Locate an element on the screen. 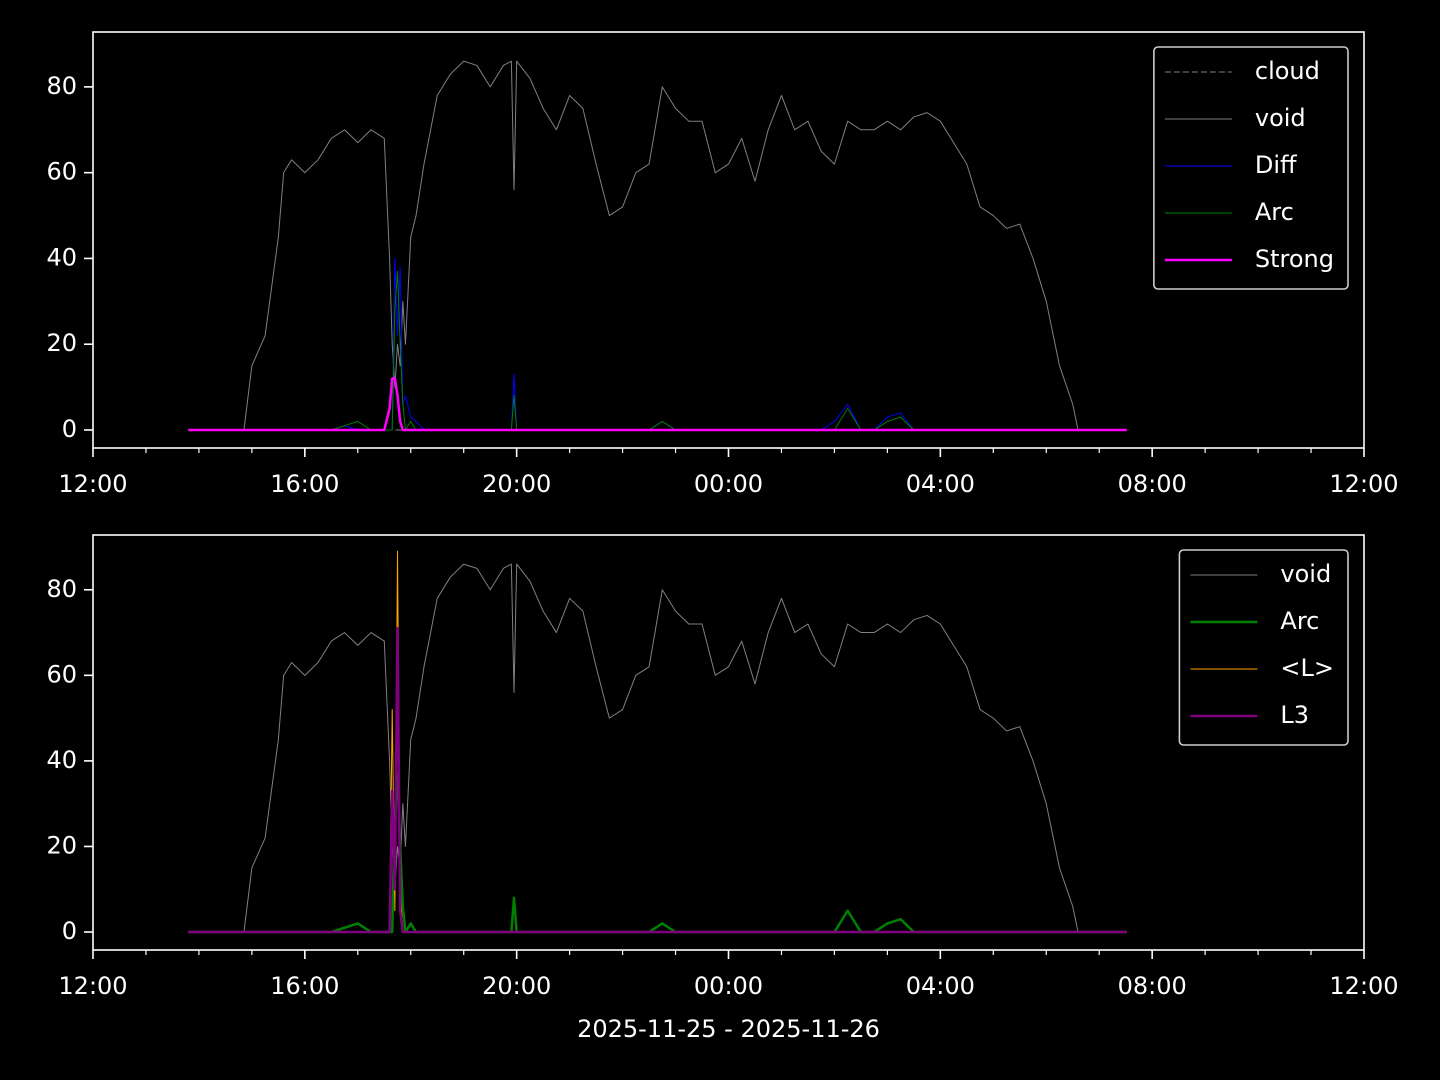 Image resolution: width=1440 pixels, height=1080 pixels. legend-label: Strong is located at coordinates (1294, 259).